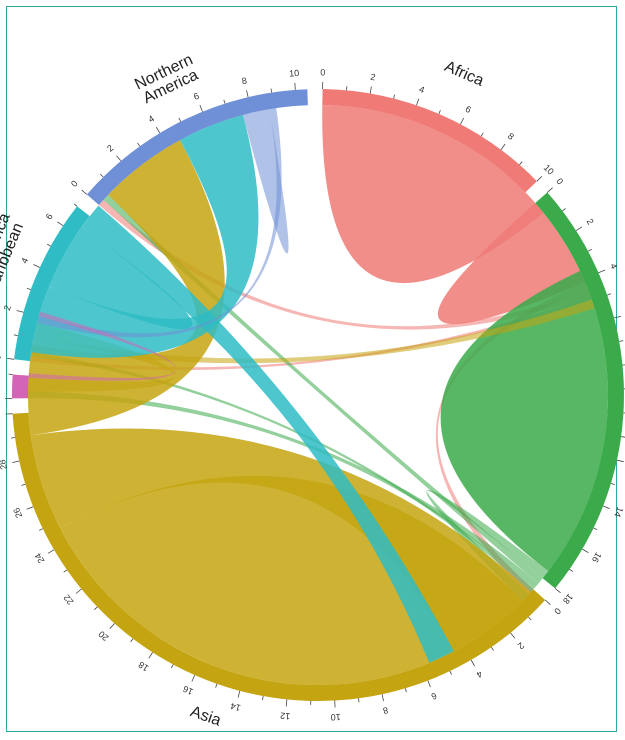 The width and height of the screenshot is (625, 740). I want to click on region-europe: 024681012141618Europe, so click(580, 391).